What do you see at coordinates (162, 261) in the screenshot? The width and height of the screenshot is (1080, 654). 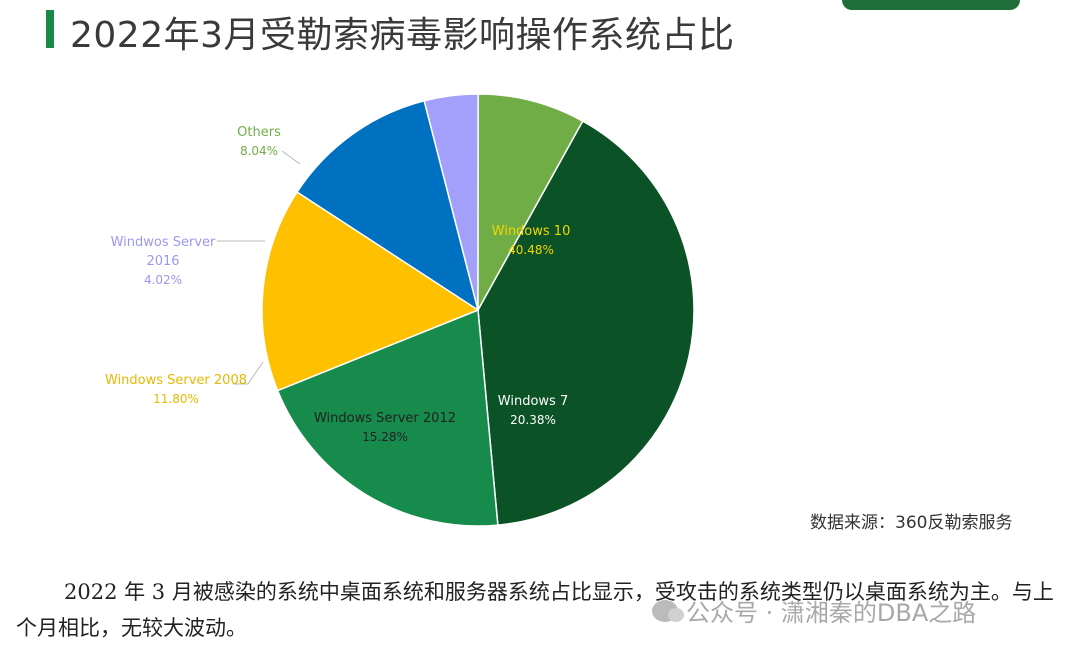 I see `slice-label-5-line2: 2016` at bounding box center [162, 261].